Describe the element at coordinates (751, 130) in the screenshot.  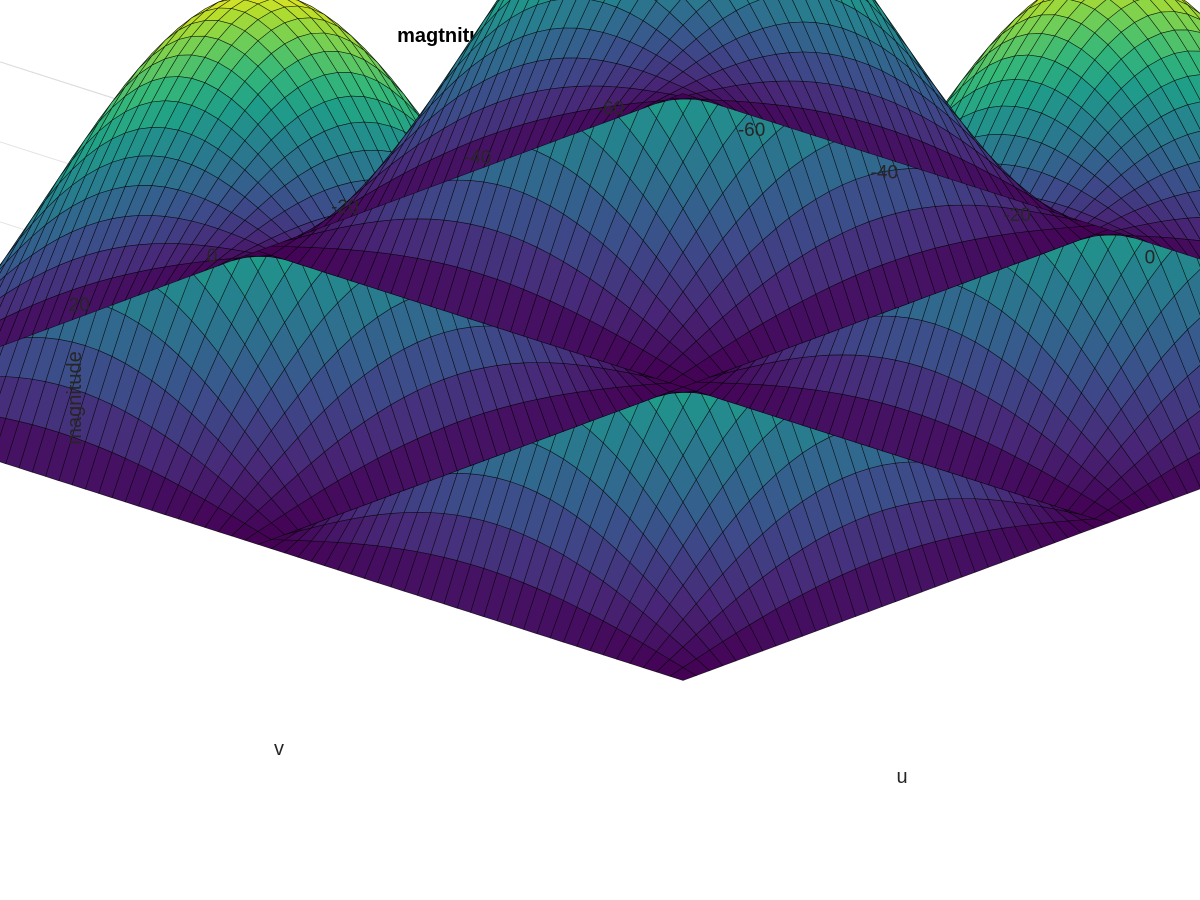
I see `x-tick-label: -60` at that location.